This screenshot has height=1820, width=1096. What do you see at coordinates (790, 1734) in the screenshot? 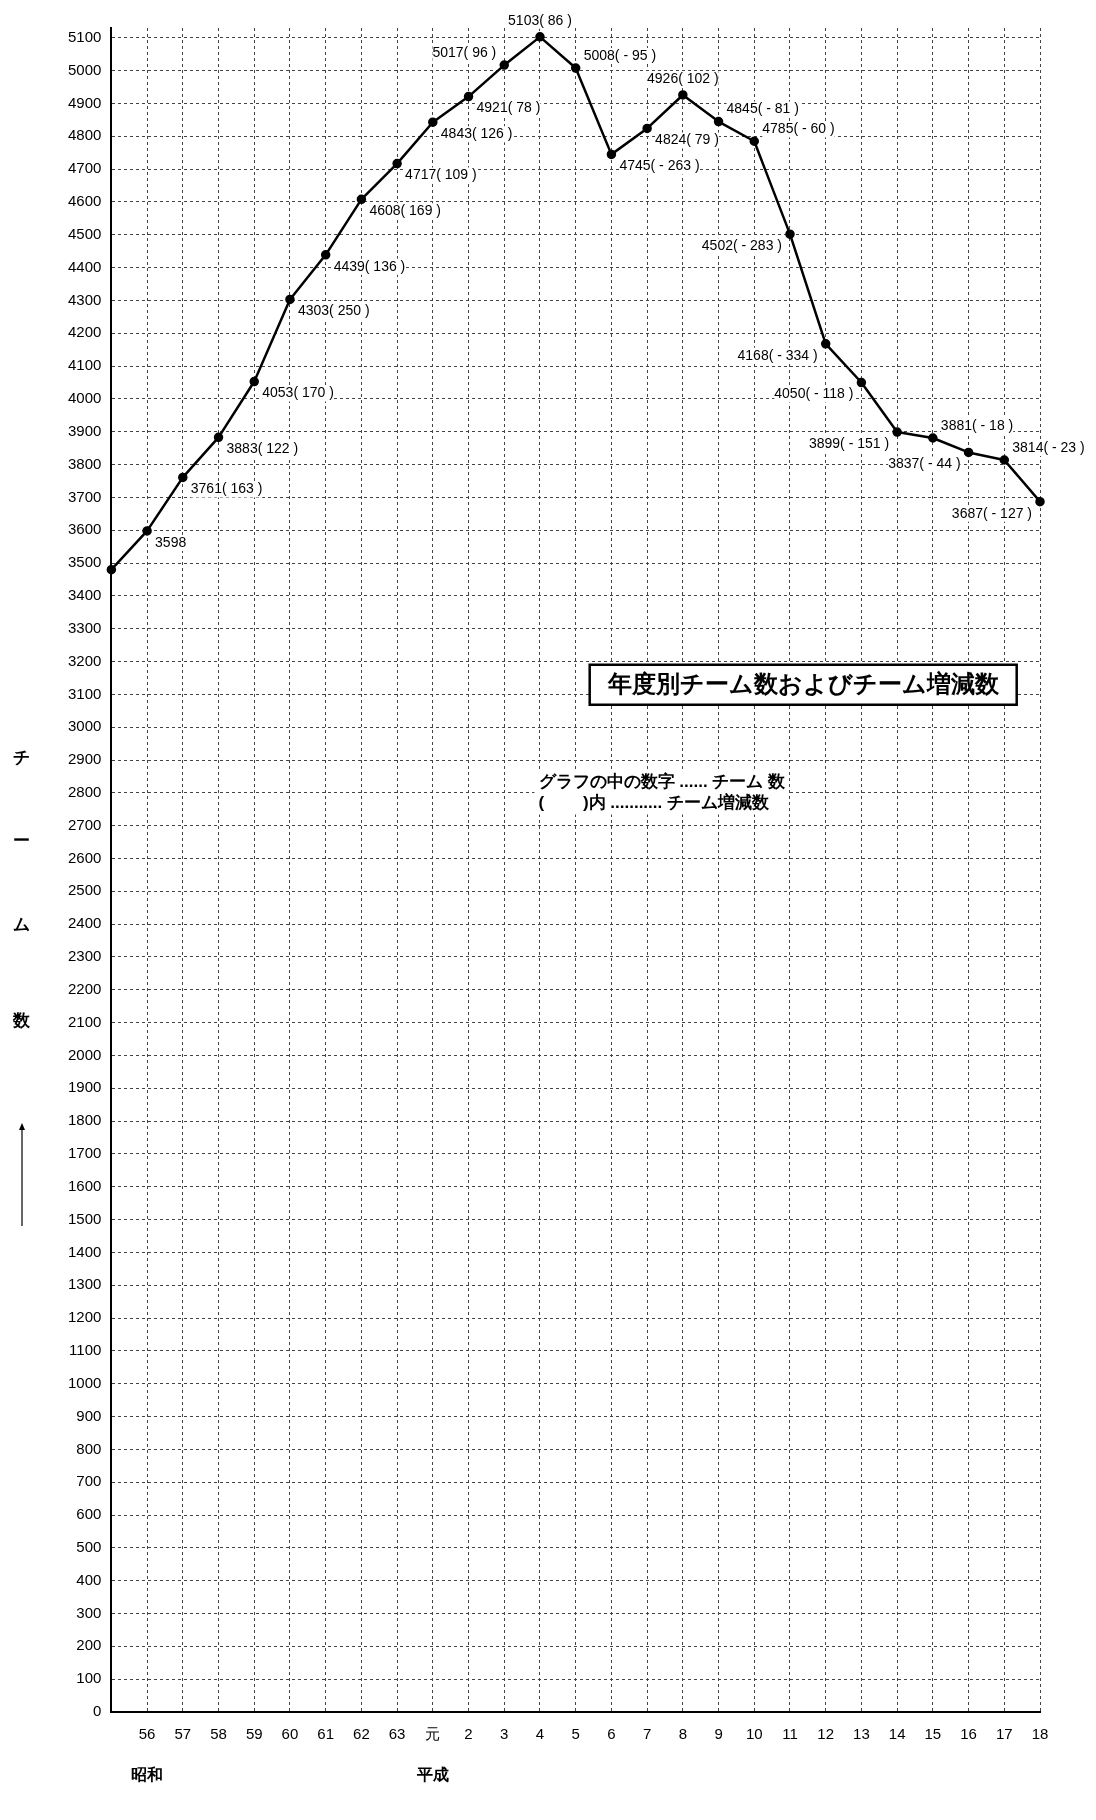
I see `x-tick-label: 11` at bounding box center [790, 1734].